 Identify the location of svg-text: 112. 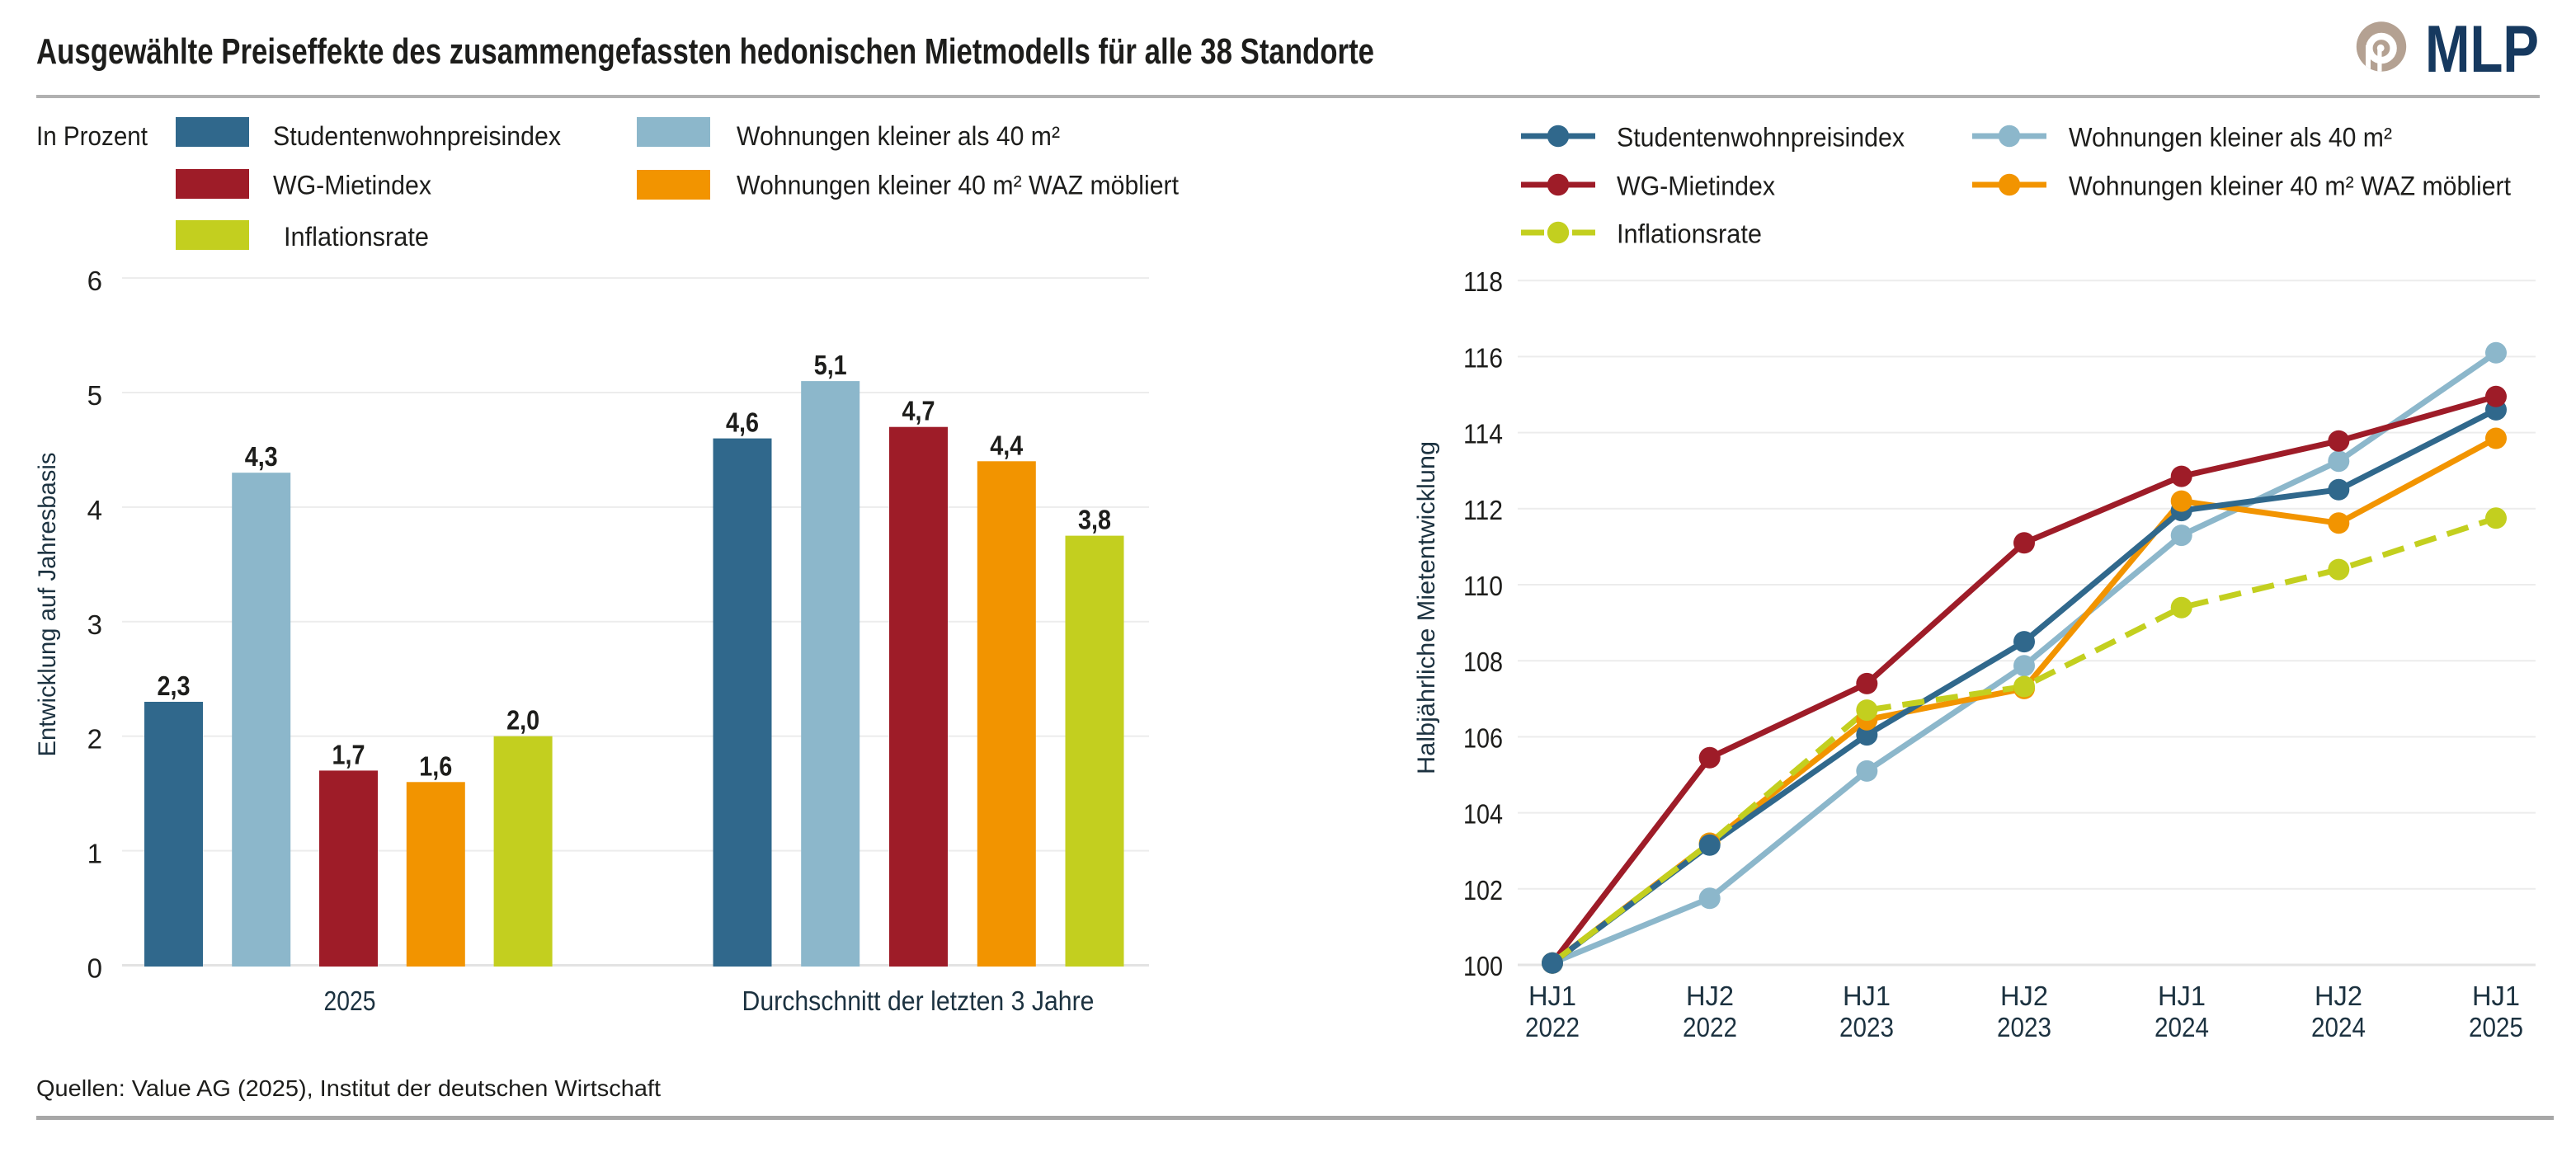
(1483, 510).